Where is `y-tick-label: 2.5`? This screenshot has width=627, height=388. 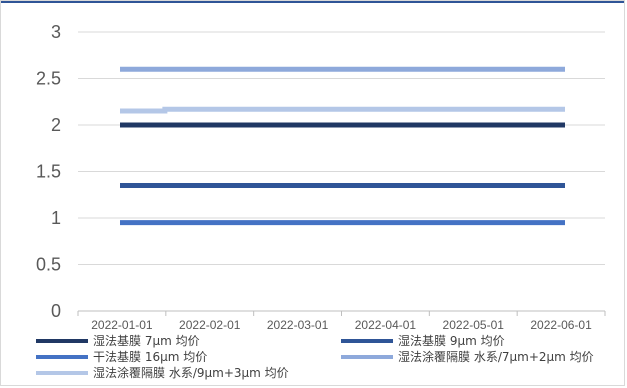
y-tick-label: 2.5 is located at coordinates (48, 79).